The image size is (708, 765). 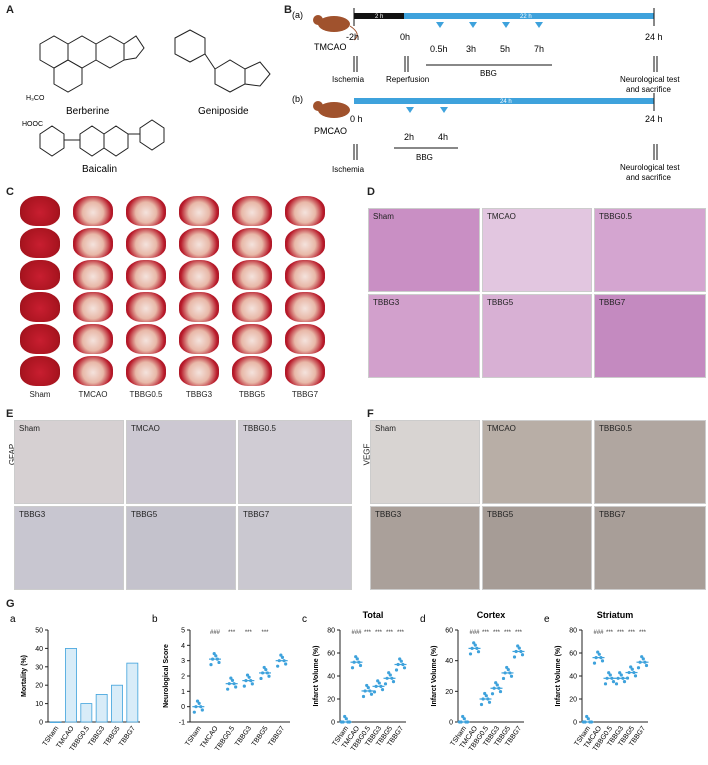 What do you see at coordinates (356, 119) in the screenshot?
I see `timeline-b-time-0: 0 h` at bounding box center [356, 119].